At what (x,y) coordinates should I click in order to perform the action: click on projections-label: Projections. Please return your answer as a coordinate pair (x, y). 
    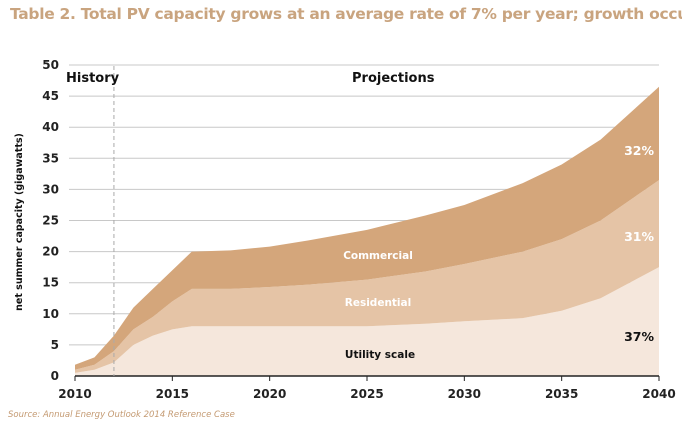
    Looking at the image, I should click on (393, 78).